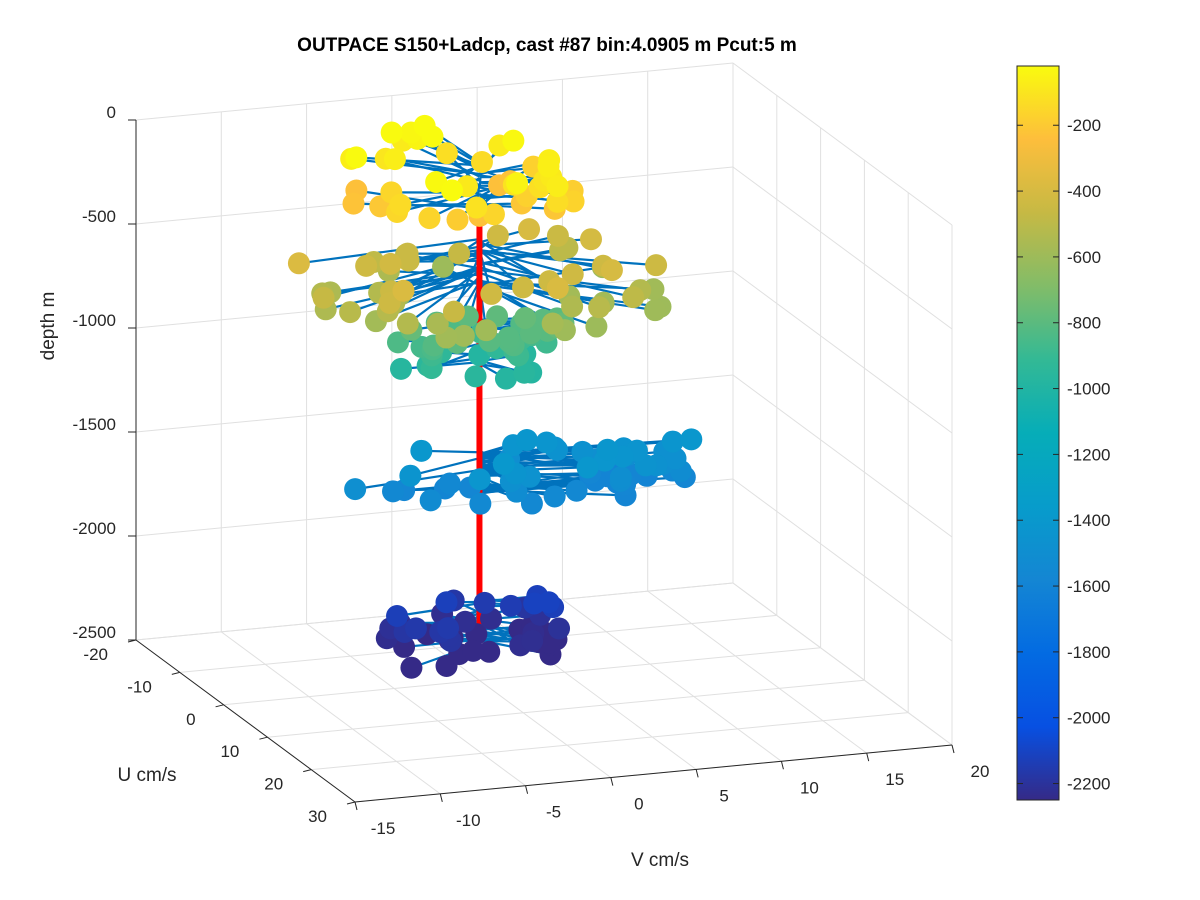 This screenshot has width=1200, height=900. What do you see at coordinates (383, 828) in the screenshot?
I see `x-tick-label: -15` at bounding box center [383, 828].